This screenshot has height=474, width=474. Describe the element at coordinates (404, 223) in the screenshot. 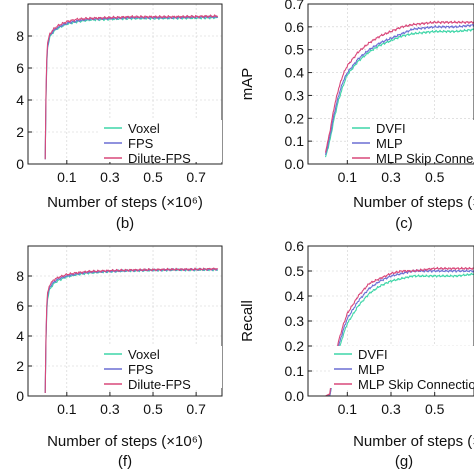

I see `panel-caption: (c)` at that location.